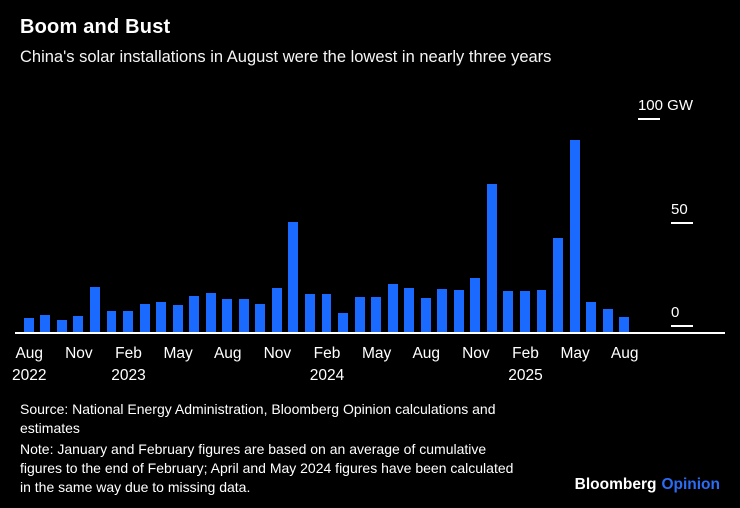  I want to click on y-tick-label: 100 GW, so click(665, 105).